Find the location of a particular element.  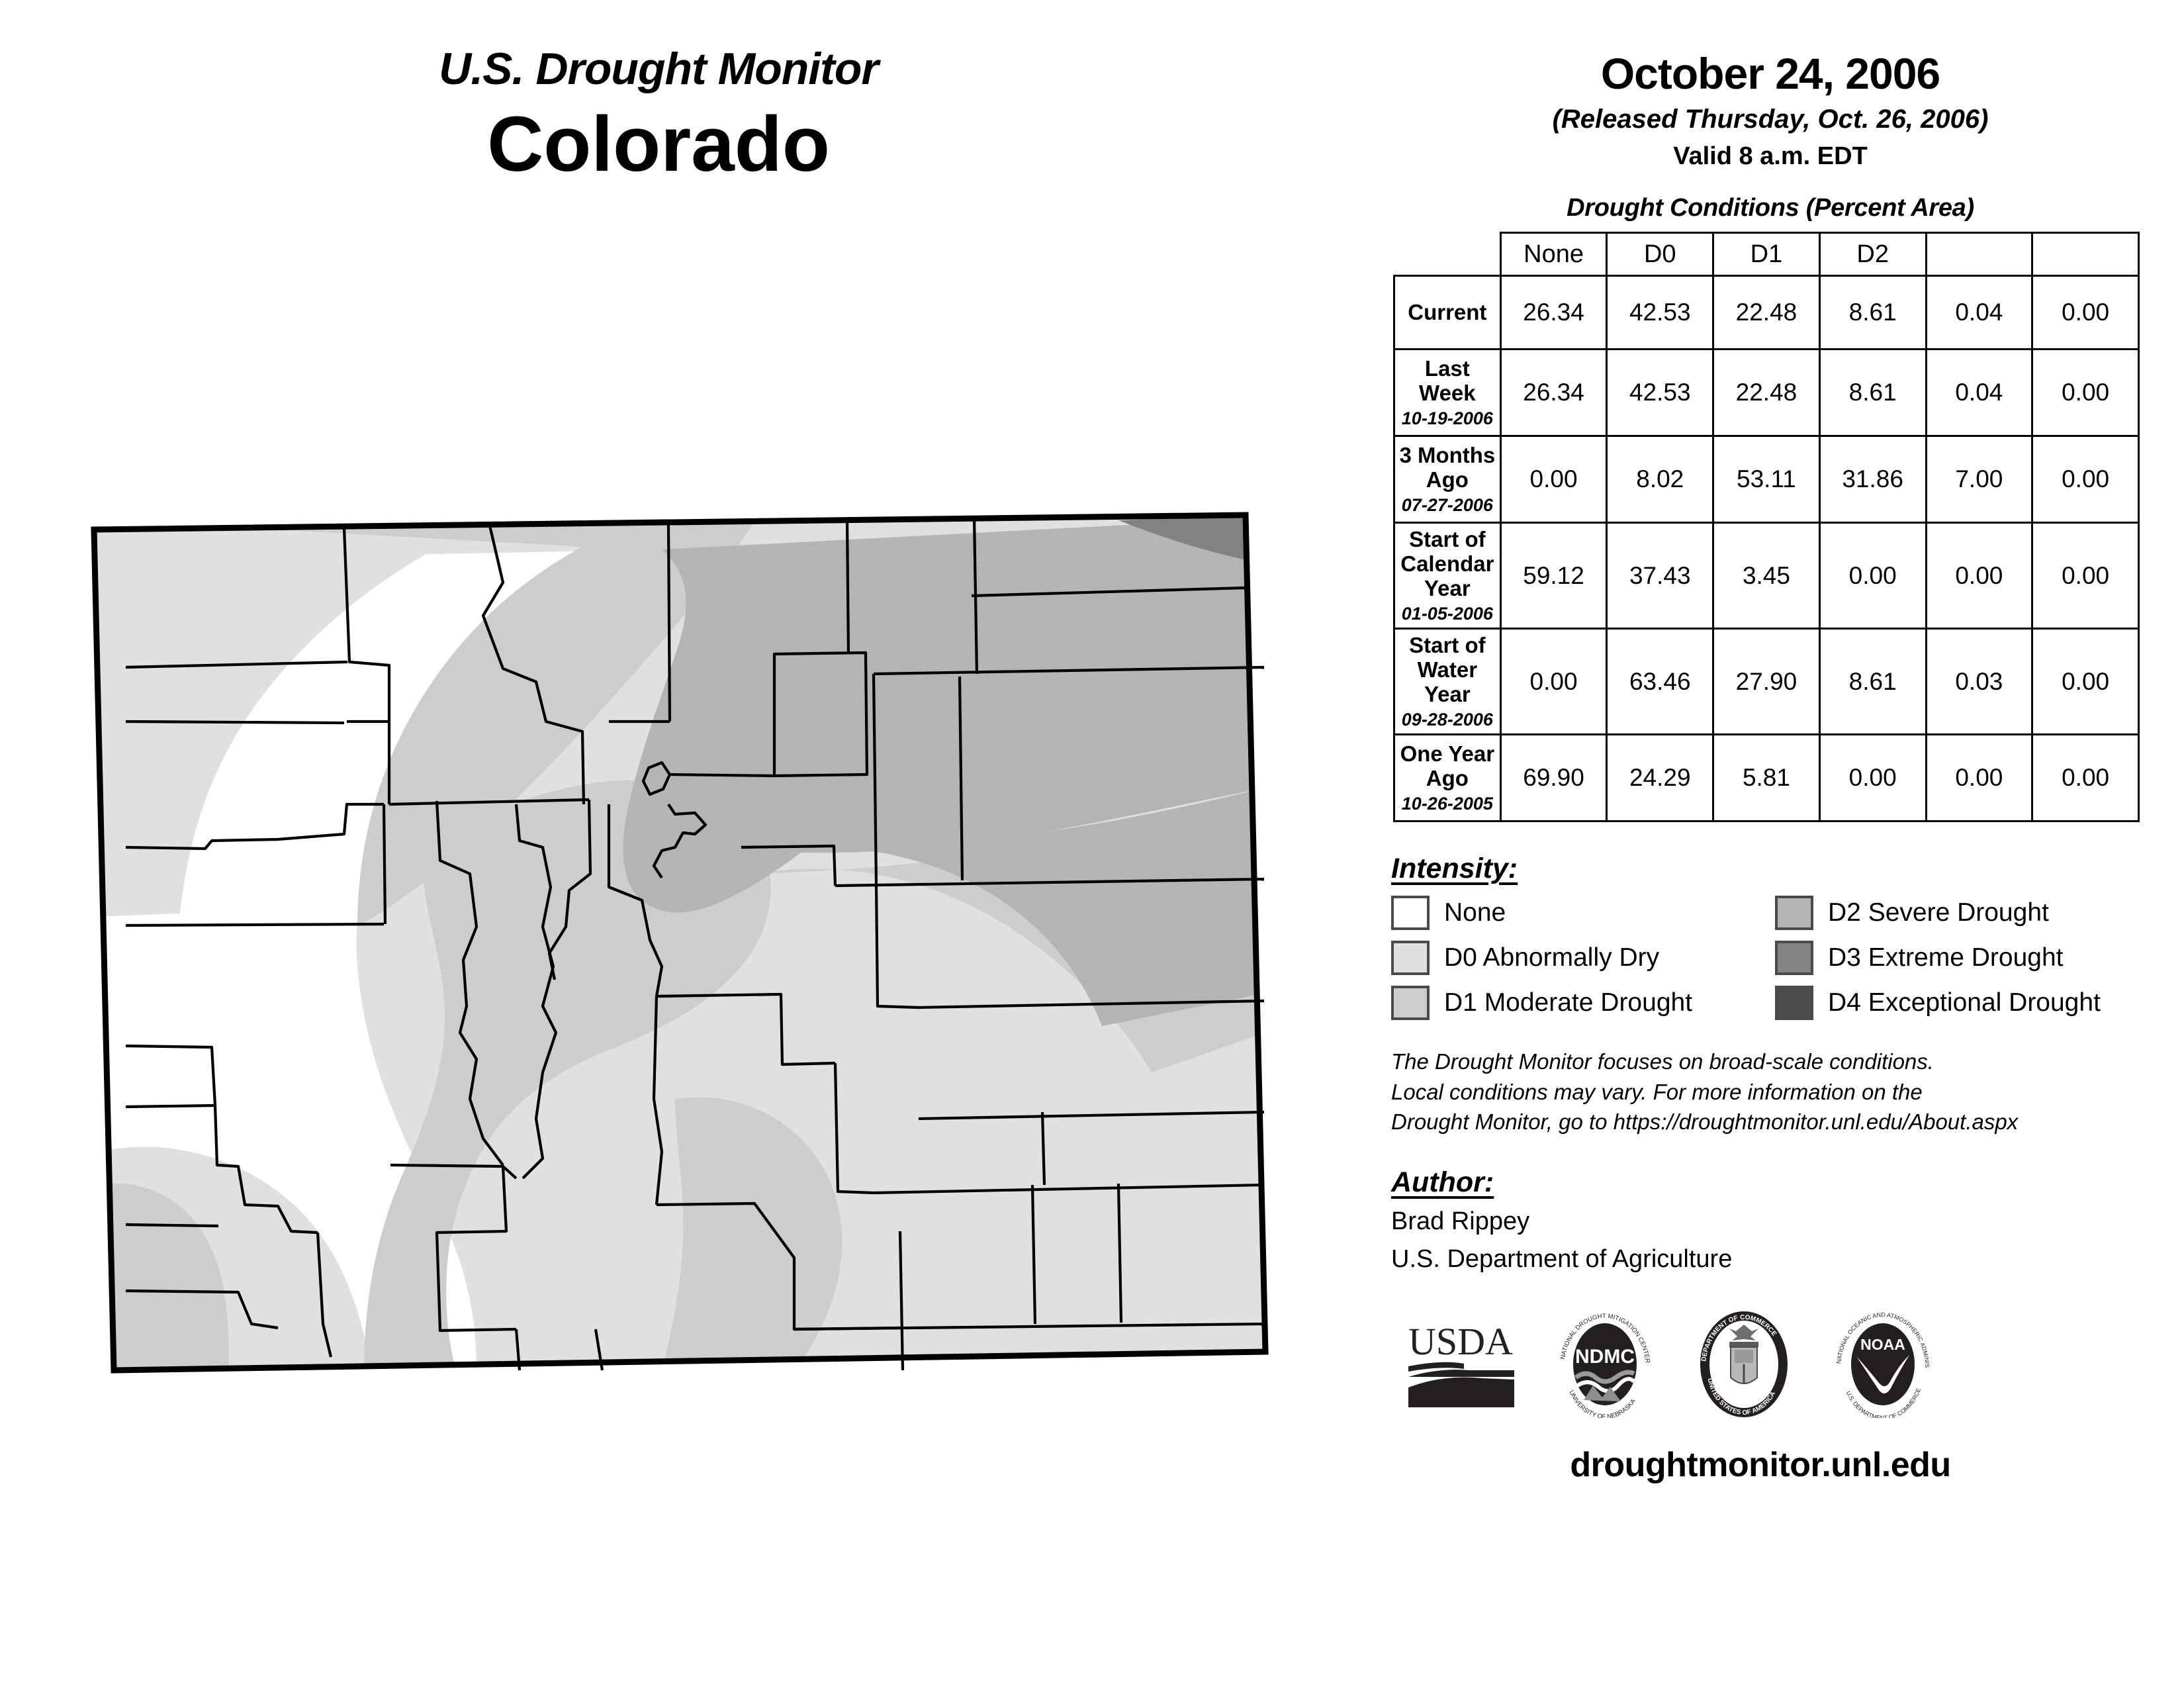

col-header-d2: D2 is located at coordinates (1872, 254).